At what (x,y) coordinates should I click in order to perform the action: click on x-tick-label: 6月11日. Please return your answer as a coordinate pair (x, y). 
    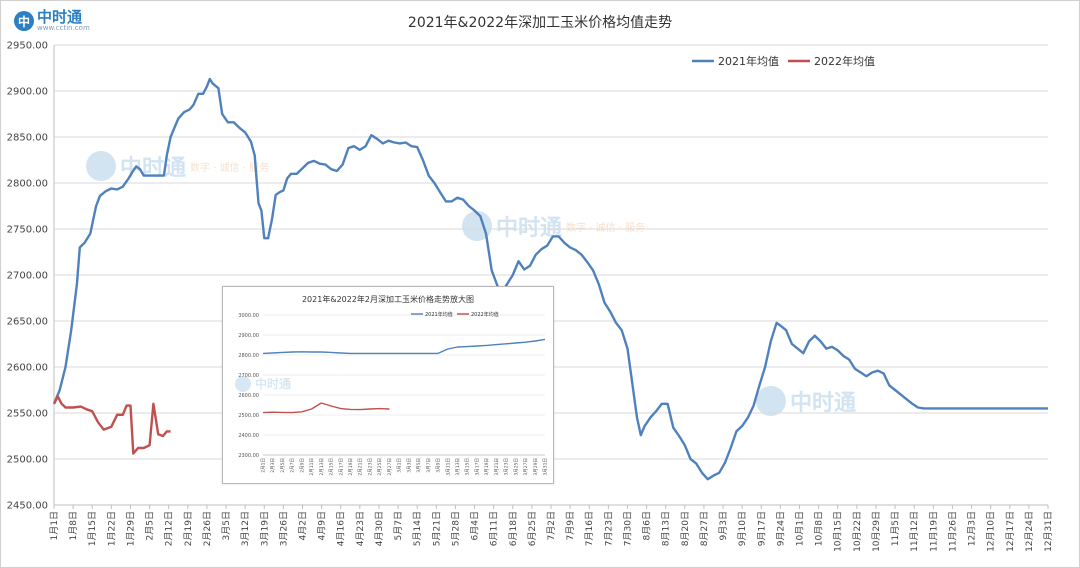
    Looking at the image, I should click on (494, 528).